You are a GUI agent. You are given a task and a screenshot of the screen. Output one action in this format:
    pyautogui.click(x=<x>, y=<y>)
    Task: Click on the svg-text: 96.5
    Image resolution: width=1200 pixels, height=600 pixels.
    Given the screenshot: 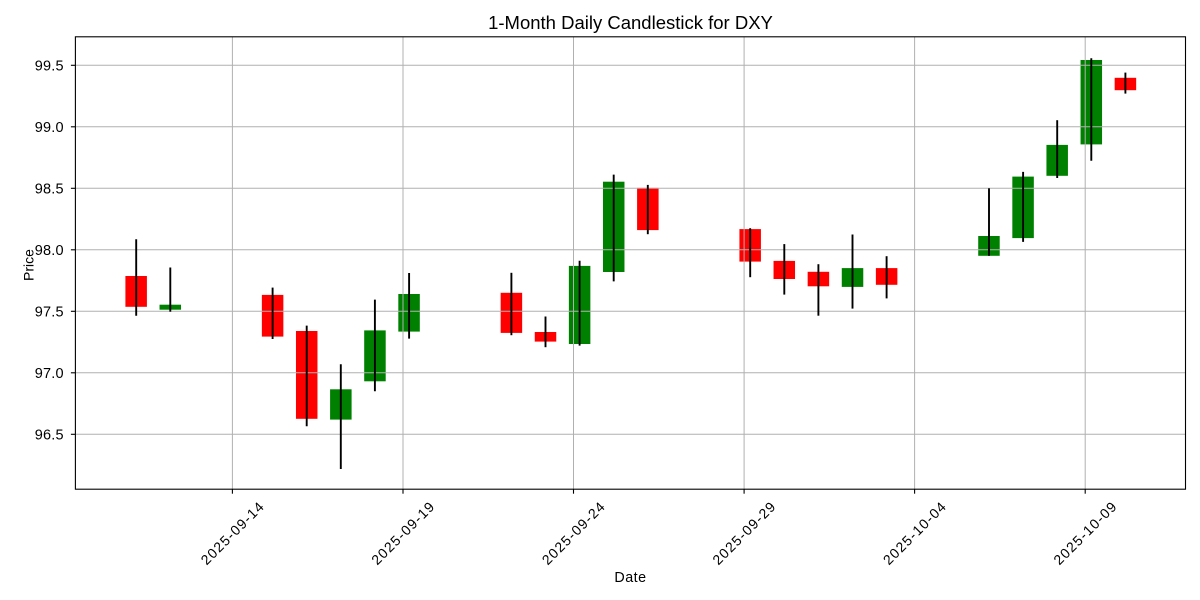 What is the action you would take?
    pyautogui.click(x=49, y=436)
    